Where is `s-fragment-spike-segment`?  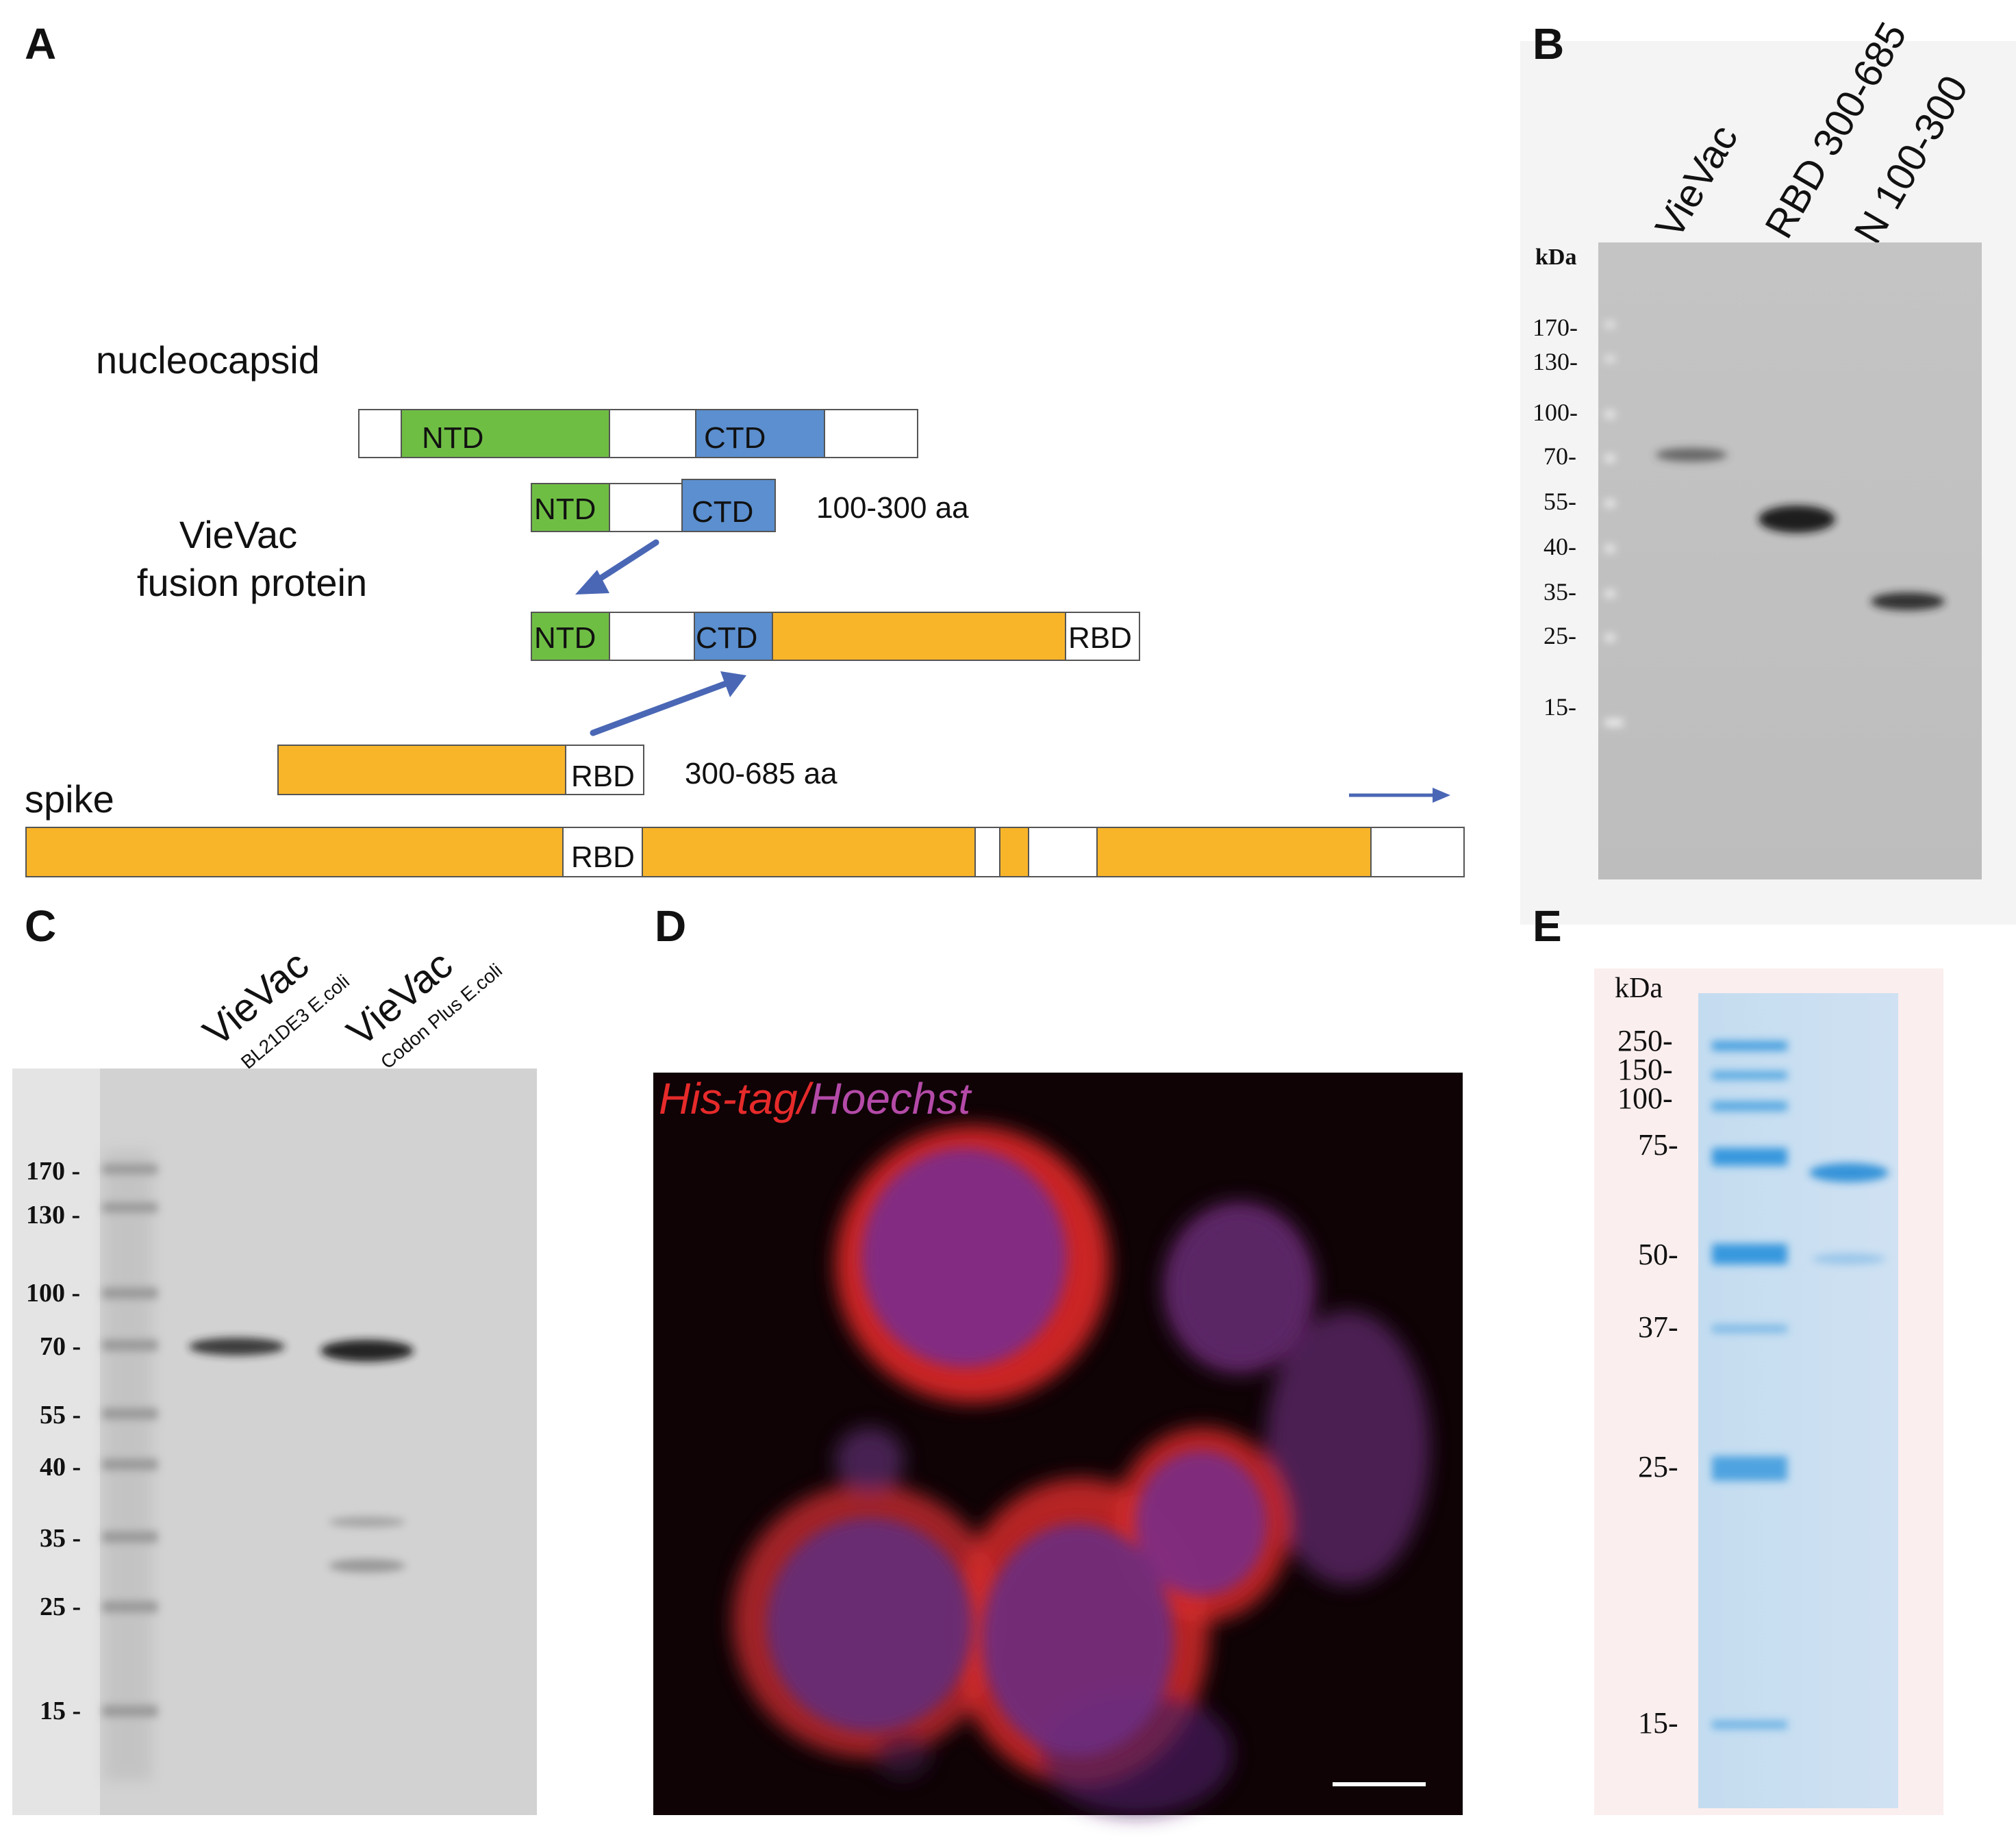
s-fragment-spike-segment is located at coordinates (421, 770).